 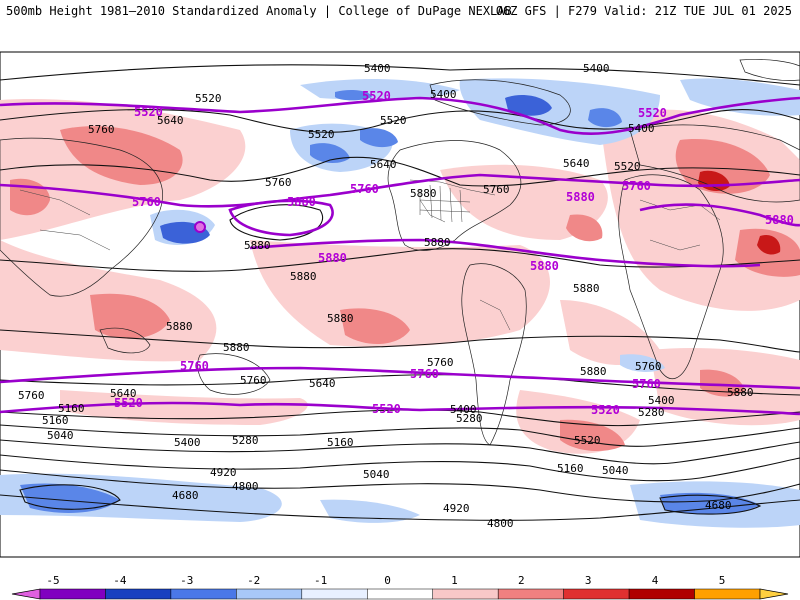 What do you see at coordinates (521, 580) in the screenshot?
I see `colorbar-tick-label: 2` at bounding box center [521, 580].